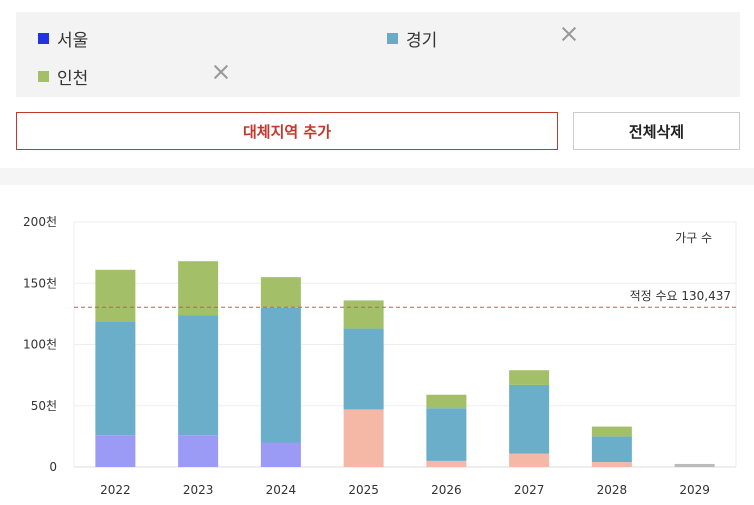  Describe the element at coordinates (198, 490) in the screenshot. I see `x-tick-label: 2023` at that location.